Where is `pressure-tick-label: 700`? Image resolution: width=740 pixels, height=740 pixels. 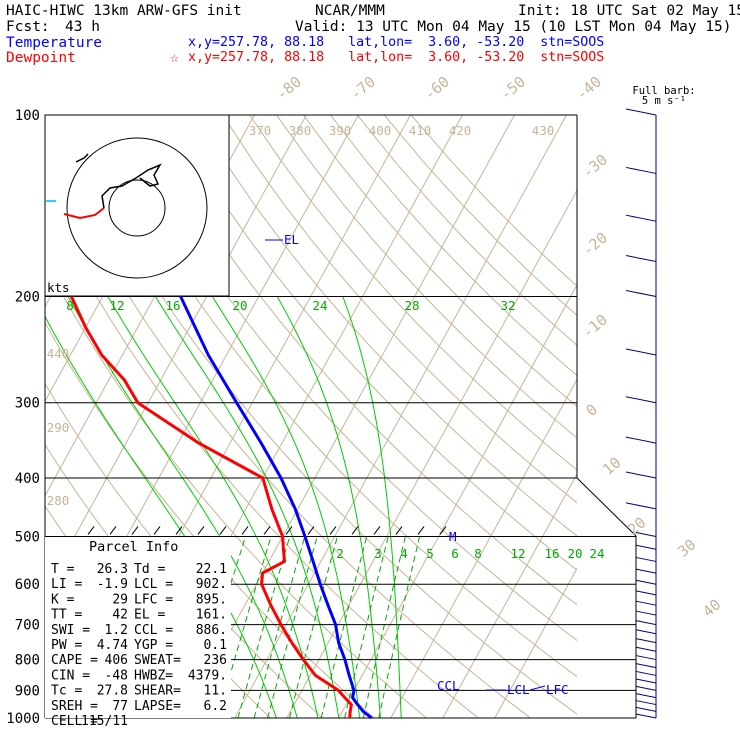 pressure-tick-label: 700 is located at coordinates (27, 626).